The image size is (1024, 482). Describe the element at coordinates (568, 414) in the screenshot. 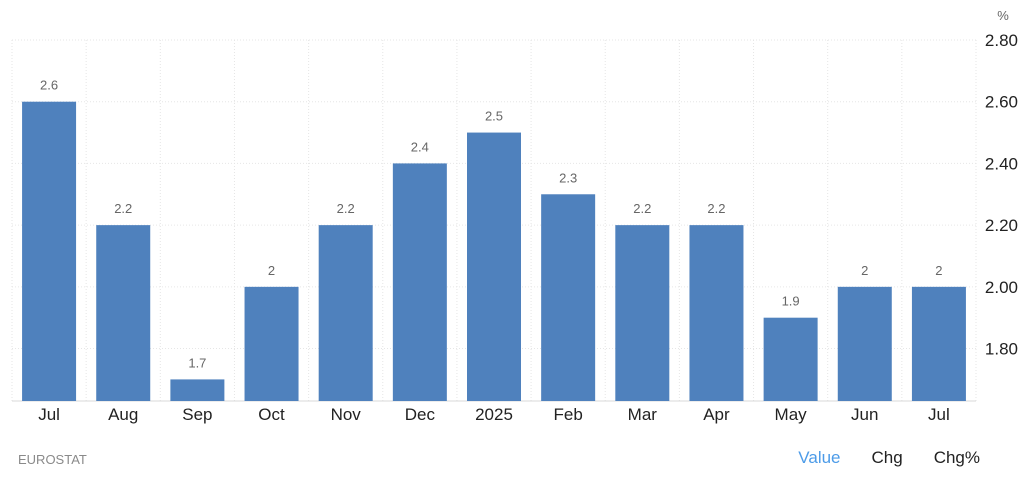

I see `x-tick-label-7: Feb` at that location.